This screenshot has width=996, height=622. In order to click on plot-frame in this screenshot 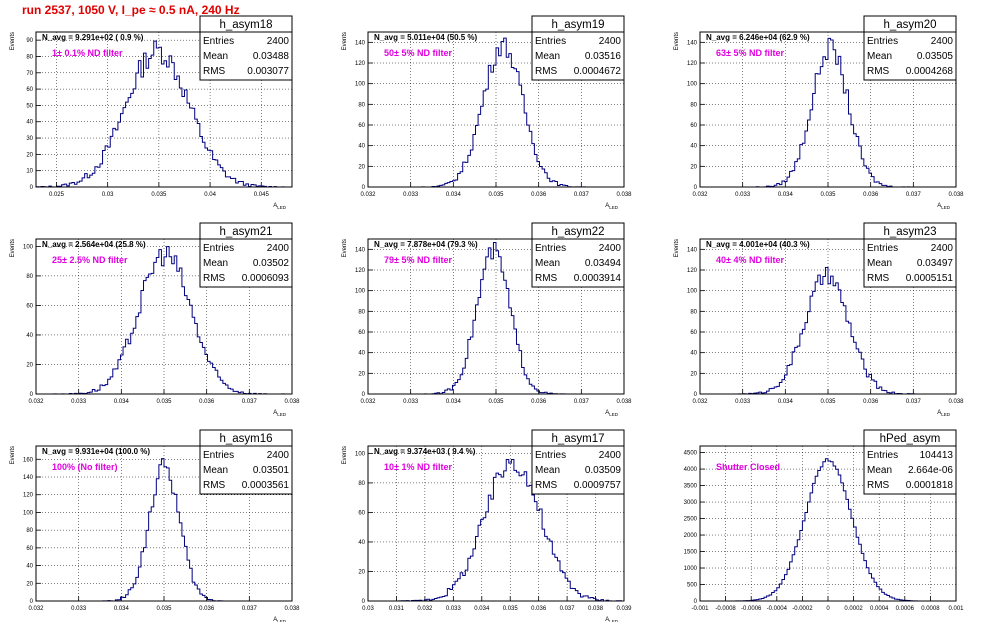, I will do `click(496, 523)`.